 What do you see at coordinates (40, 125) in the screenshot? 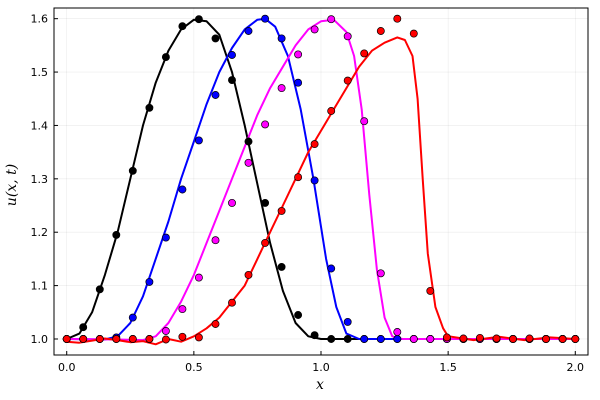
I see `y-tick-label: 1.4` at bounding box center [40, 125].